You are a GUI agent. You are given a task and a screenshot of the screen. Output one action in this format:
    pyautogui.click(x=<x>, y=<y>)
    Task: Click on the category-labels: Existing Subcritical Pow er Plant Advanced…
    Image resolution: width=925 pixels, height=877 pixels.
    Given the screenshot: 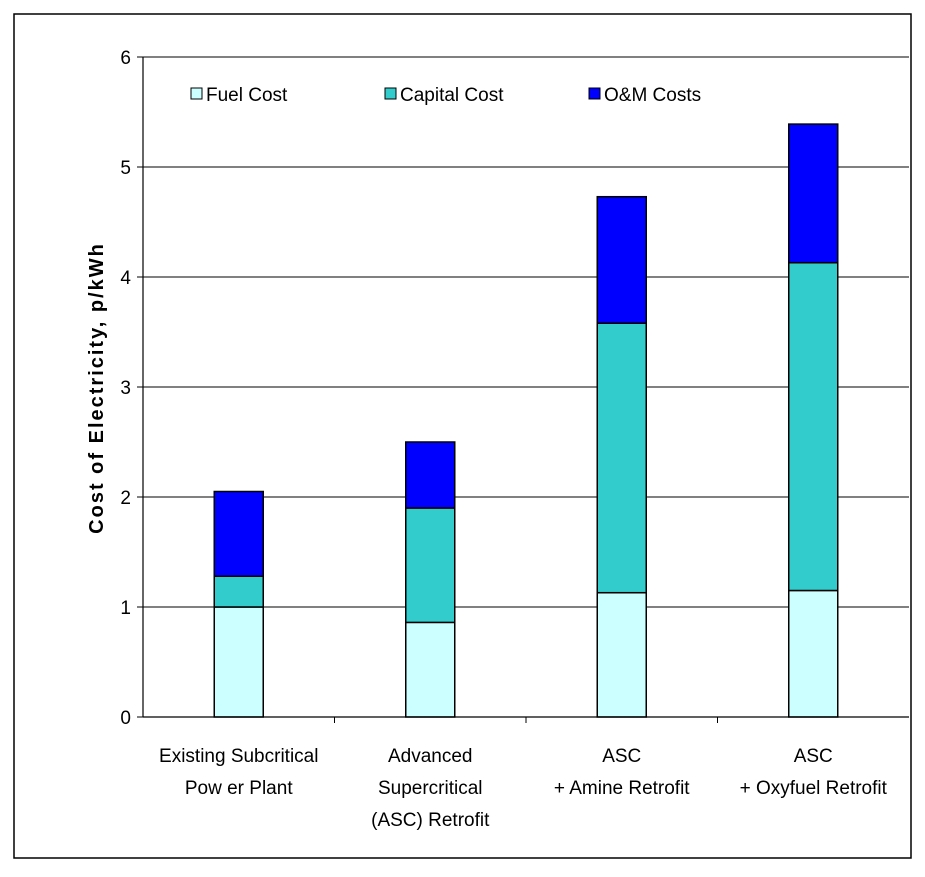 What is the action you would take?
    pyautogui.click(x=523, y=788)
    